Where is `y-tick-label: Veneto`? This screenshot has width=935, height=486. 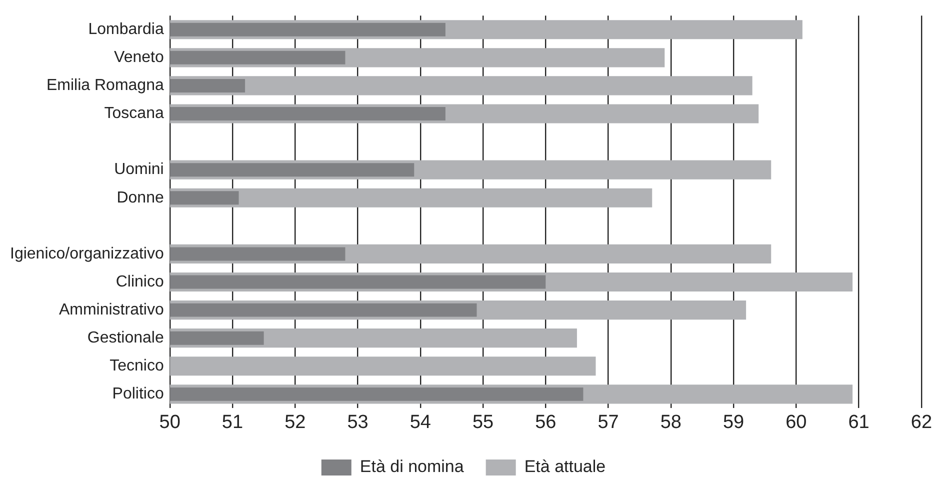
y-tick-label: Veneto is located at coordinates (139, 57).